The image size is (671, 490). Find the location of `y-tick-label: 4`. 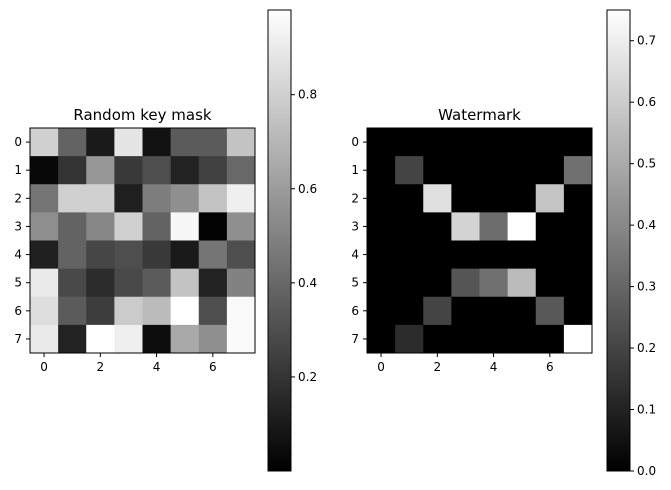

y-tick-label: 4 is located at coordinates (355, 255).